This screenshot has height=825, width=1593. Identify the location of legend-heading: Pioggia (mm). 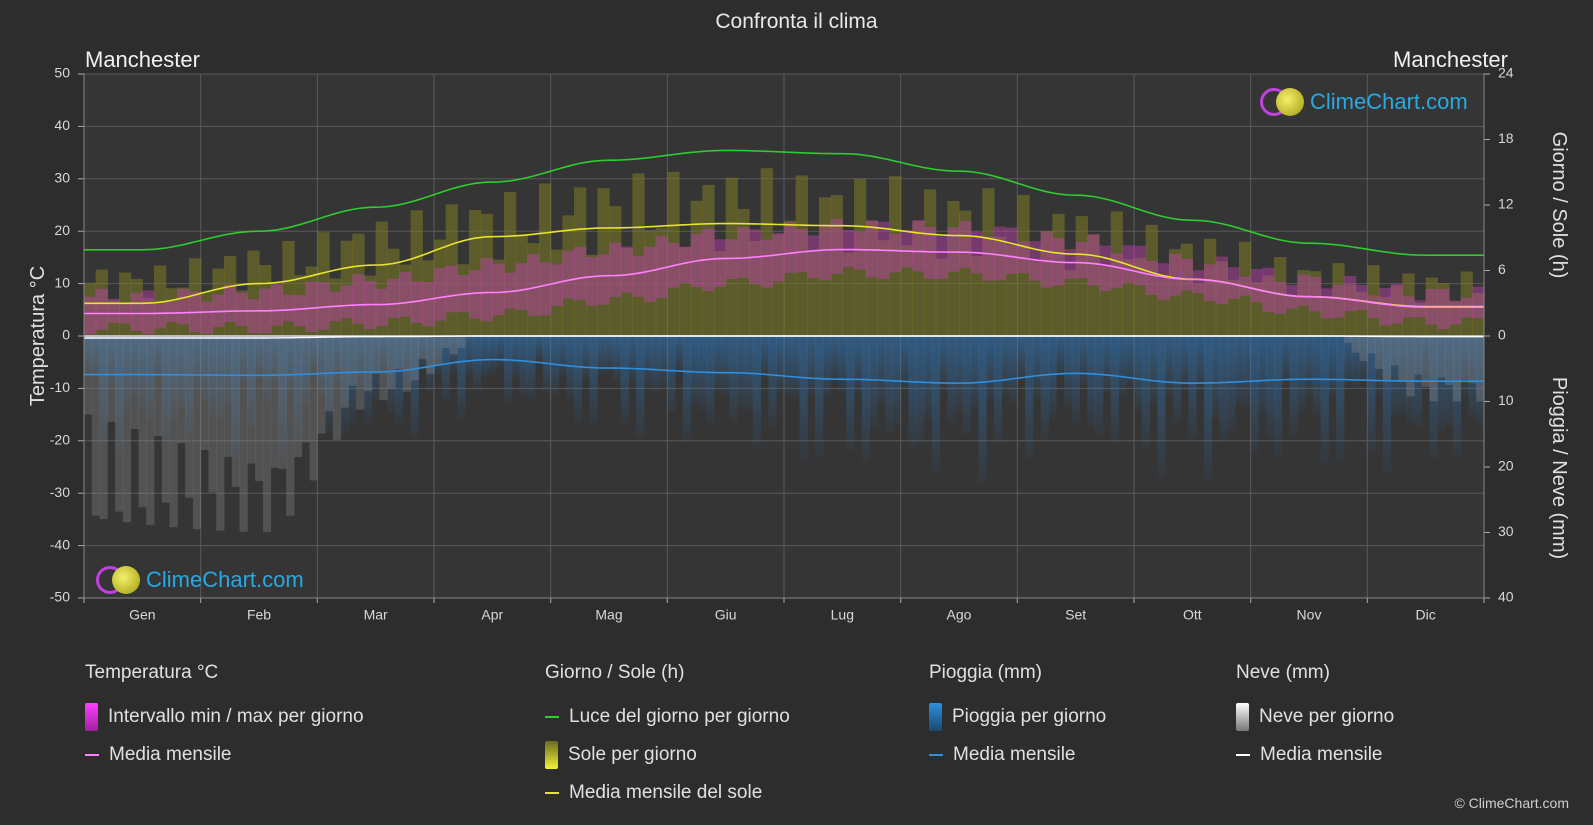
(985, 672).